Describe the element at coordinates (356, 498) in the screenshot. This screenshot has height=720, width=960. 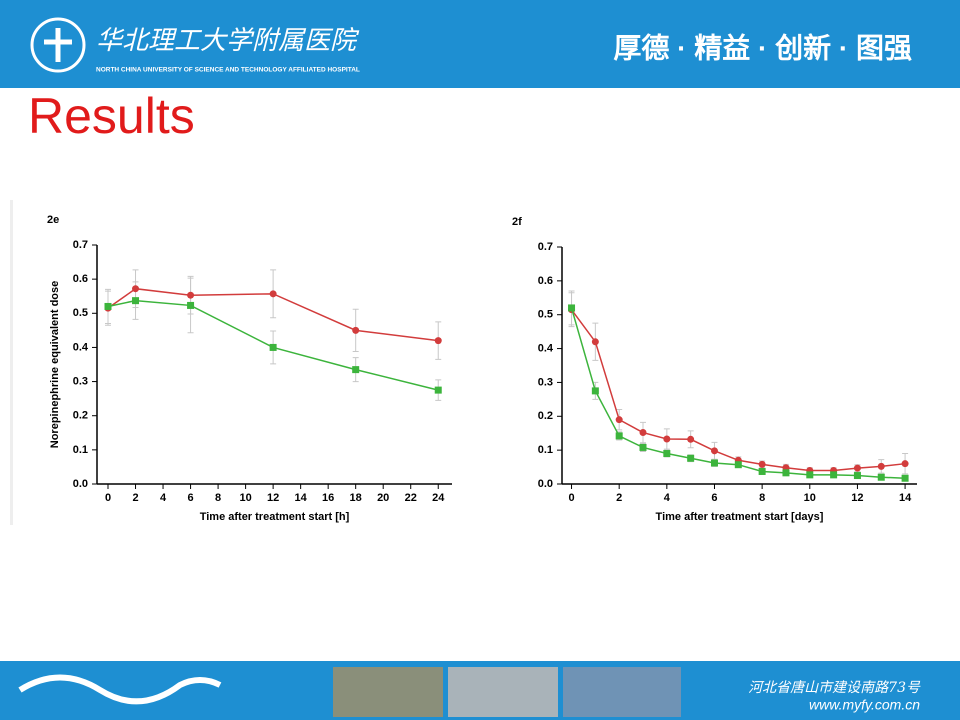
I see `x-tick-label: 18` at that location.